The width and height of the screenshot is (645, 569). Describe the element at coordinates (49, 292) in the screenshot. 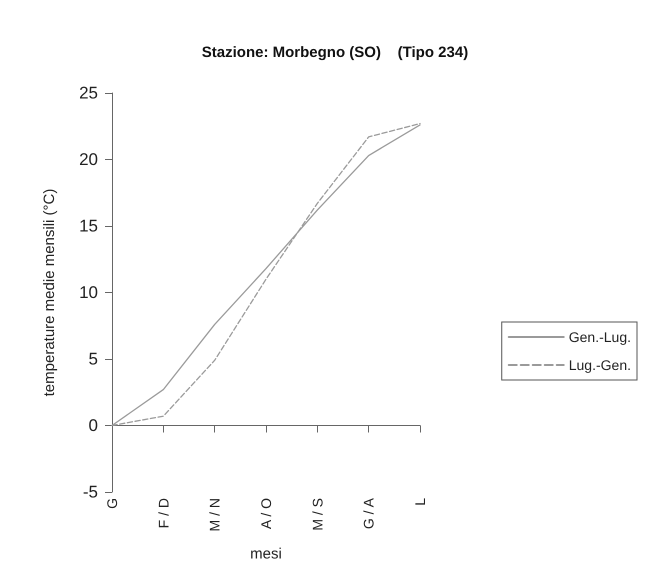

I see `y-axis-title: temperature medie mensili (°C)` at that location.